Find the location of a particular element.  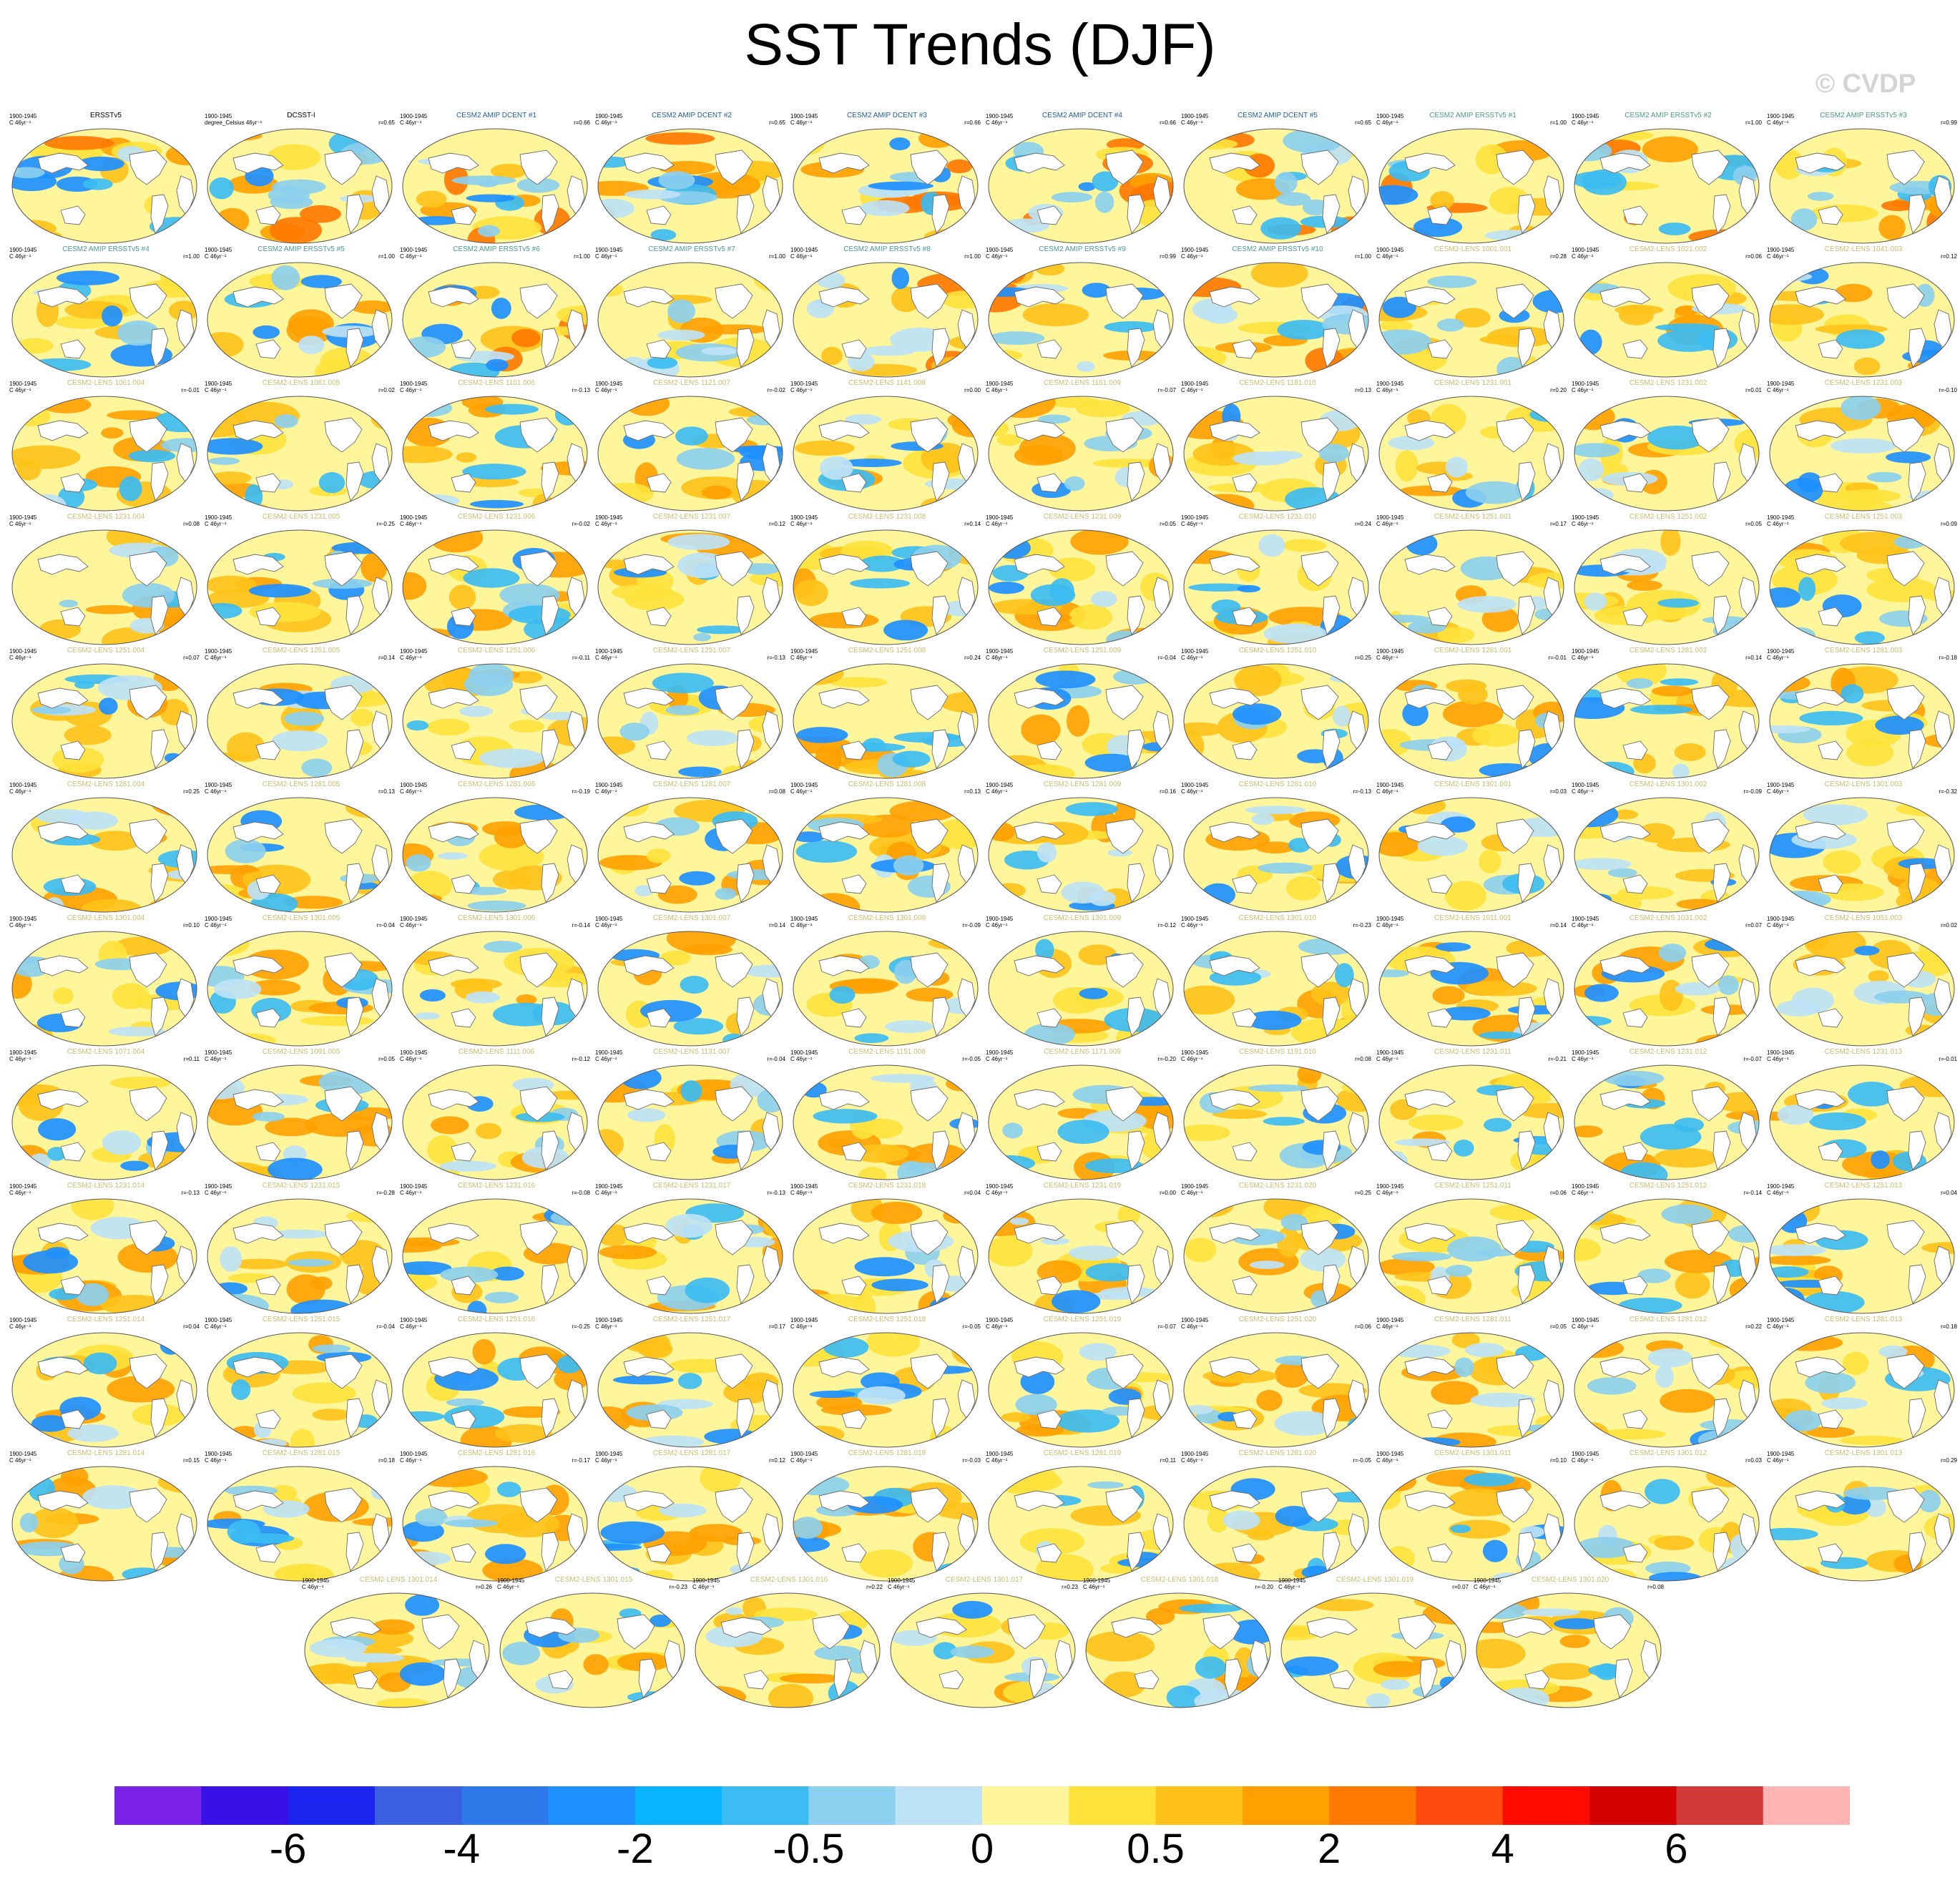

panel-title: CESM2-LENS 1301.018 is located at coordinates (1180, 1580).